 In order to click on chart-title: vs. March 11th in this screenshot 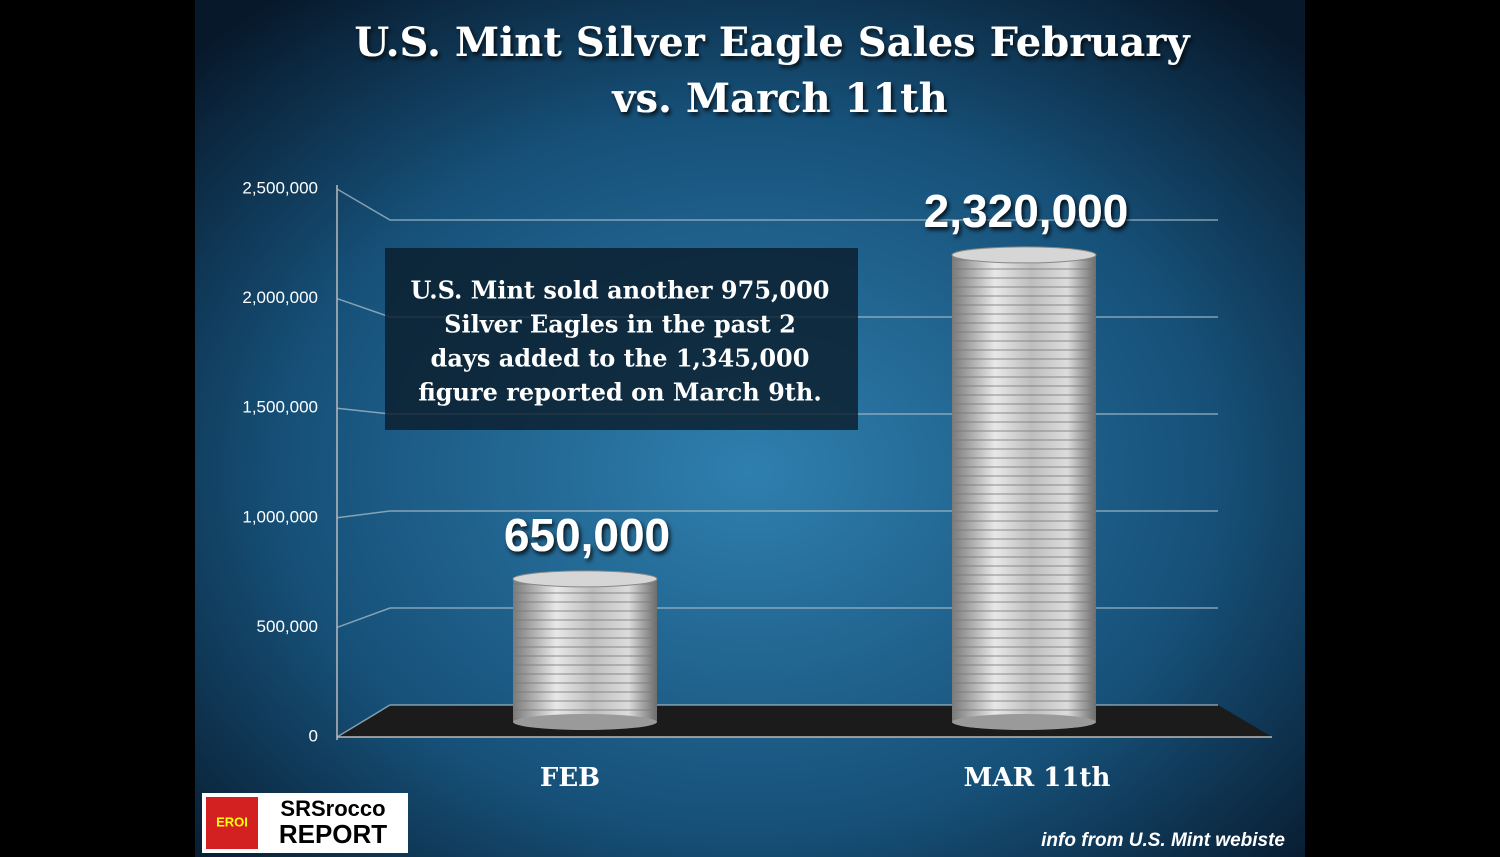, I will do `click(779, 98)`.